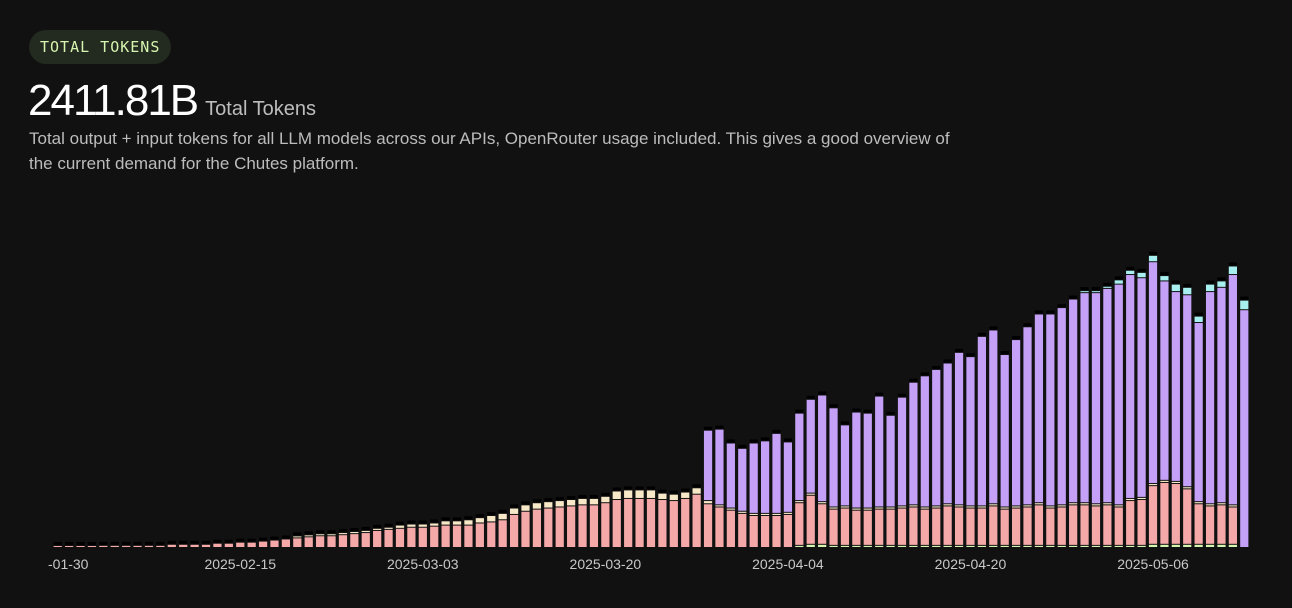  Describe the element at coordinates (100, 47) in the screenshot. I see `total-tokens-badge: TOTAL TOKENS` at that location.